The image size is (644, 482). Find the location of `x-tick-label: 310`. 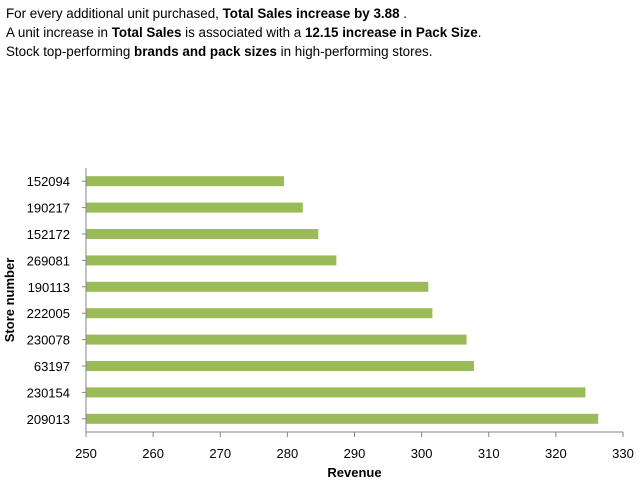

x-tick-label: 310 is located at coordinates (489, 453).